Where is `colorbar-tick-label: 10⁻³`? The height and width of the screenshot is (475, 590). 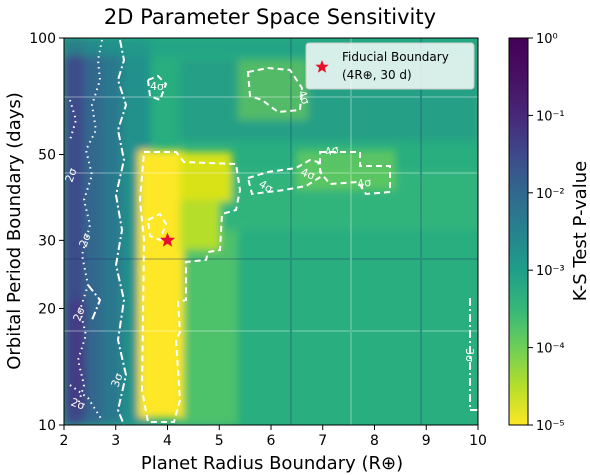 colorbar-tick-label: 10⁻³ is located at coordinates (550, 271).